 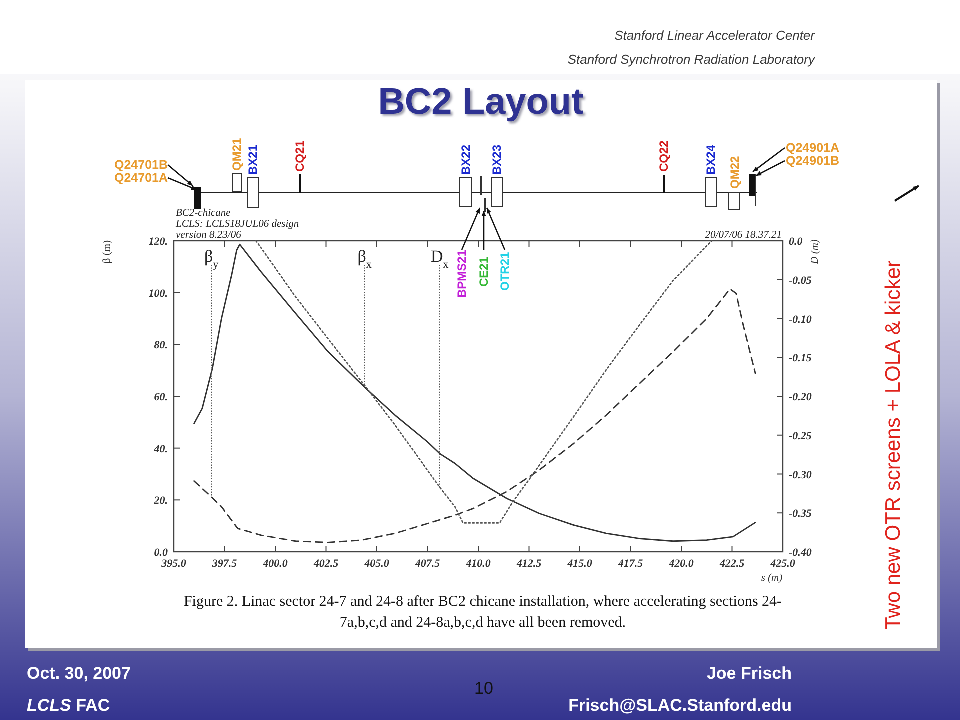 I want to click on text: QM21, so click(x=237, y=154).